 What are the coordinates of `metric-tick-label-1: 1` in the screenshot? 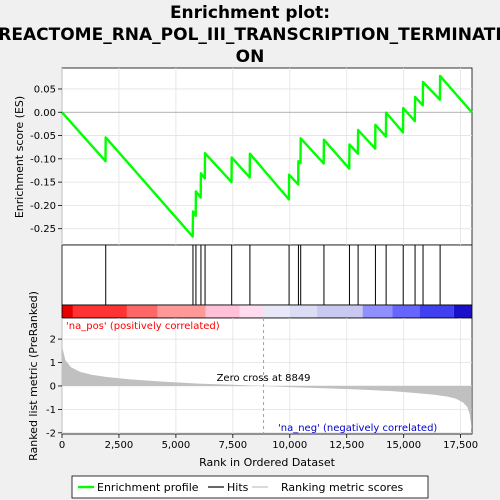 It's located at (53, 363).